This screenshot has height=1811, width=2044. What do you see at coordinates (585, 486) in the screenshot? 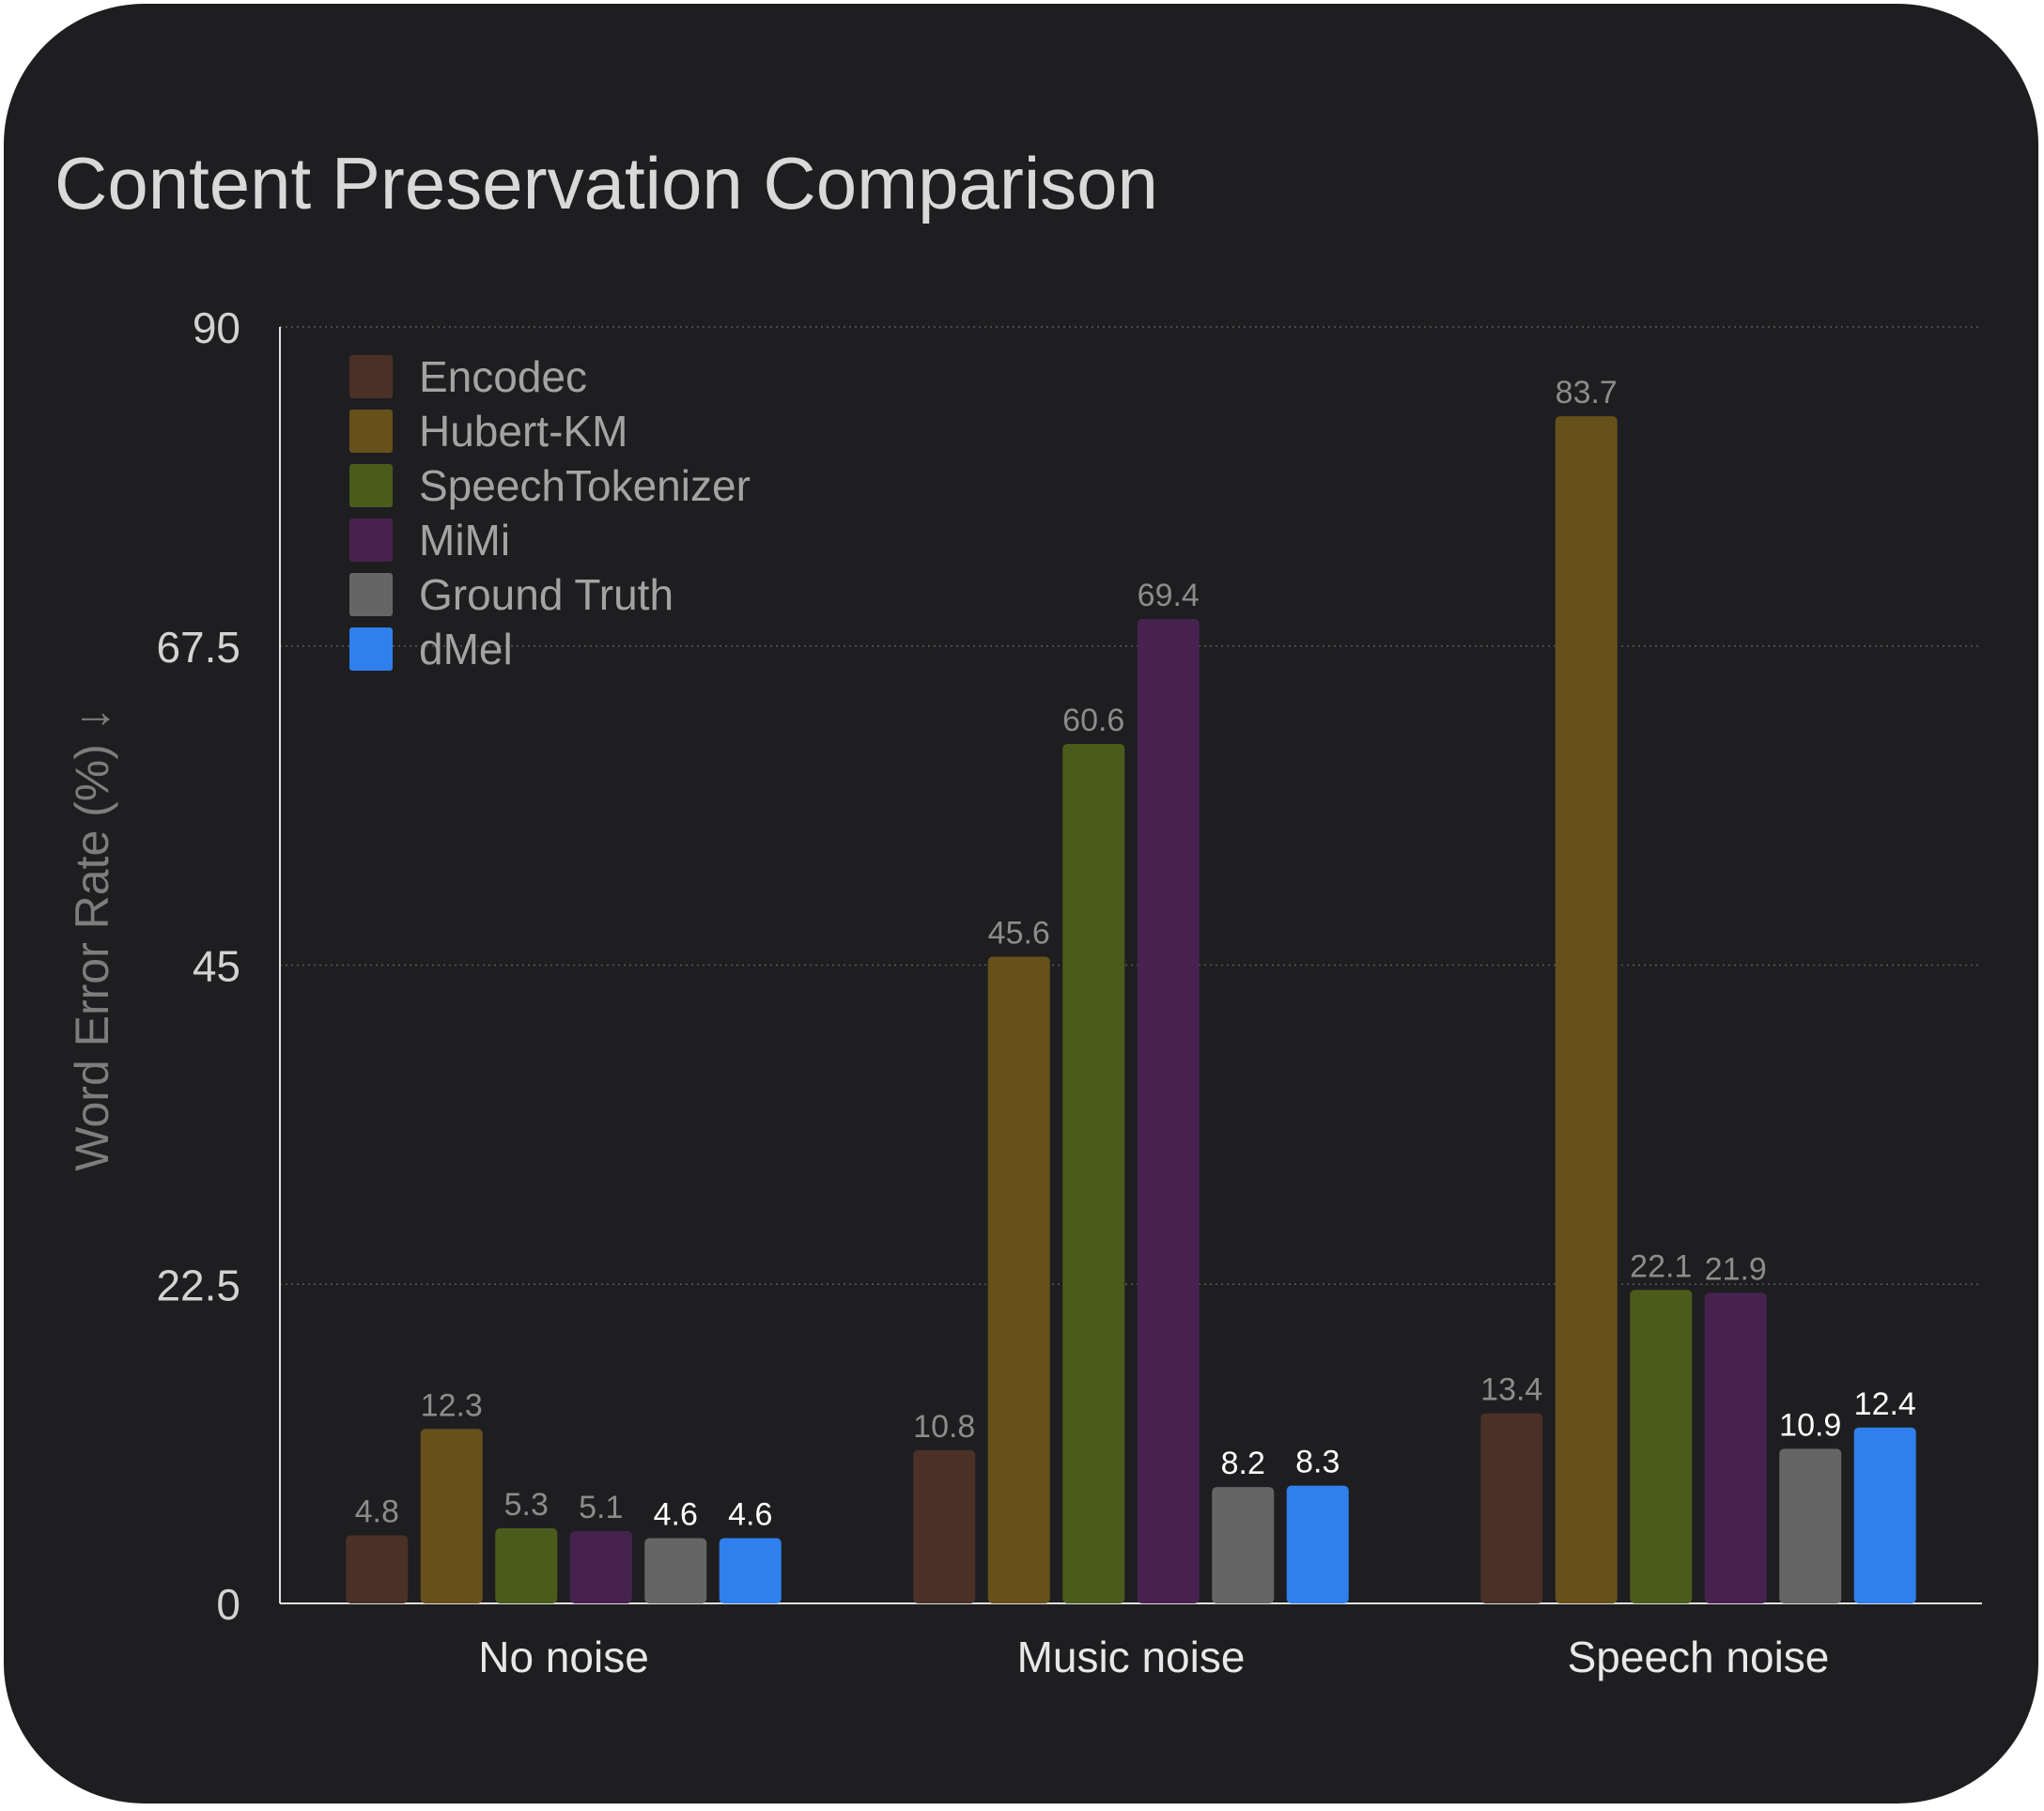
I see `legend-label: SpeechTokenizer` at bounding box center [585, 486].